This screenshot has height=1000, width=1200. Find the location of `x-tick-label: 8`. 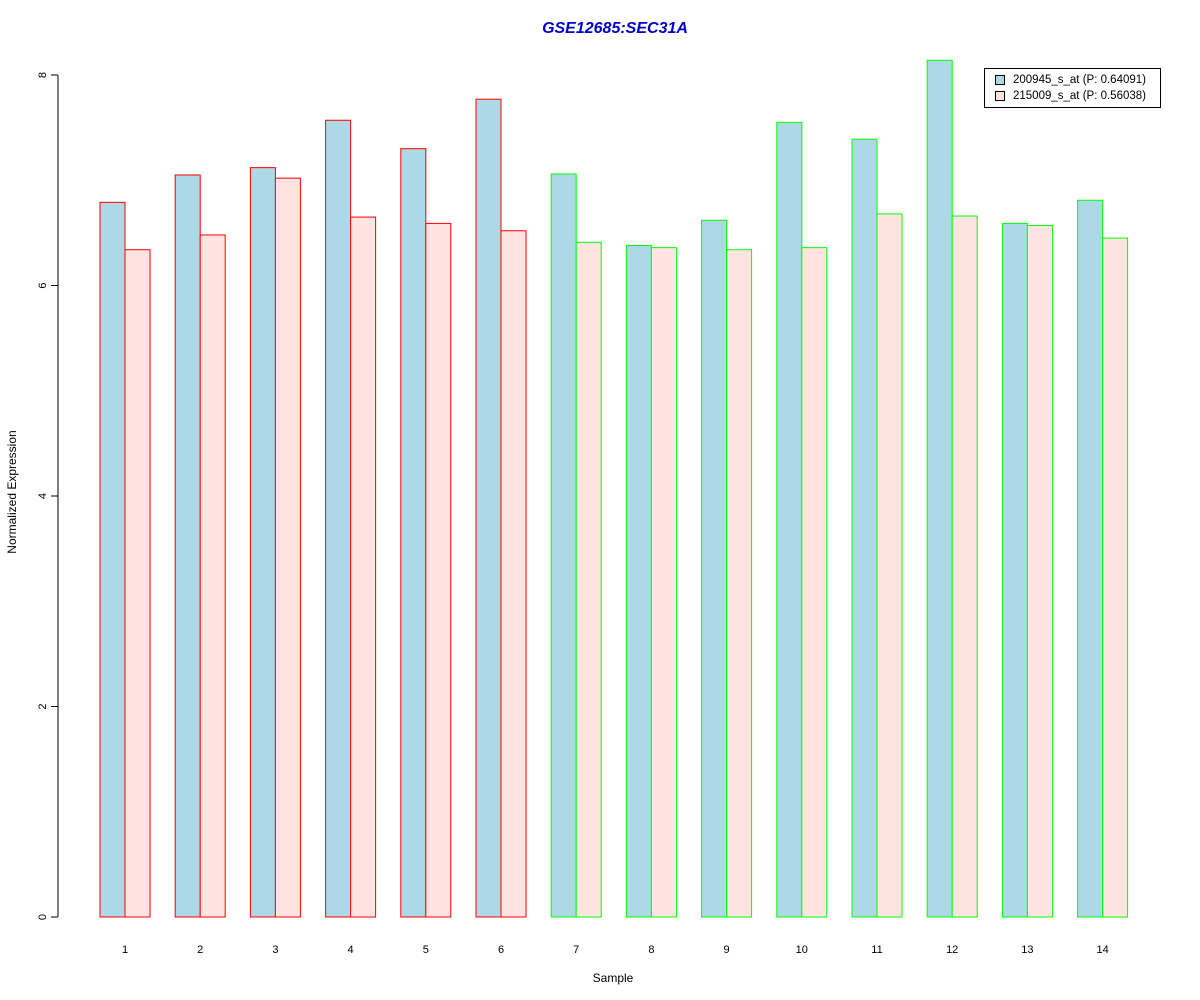

x-tick-label: 8 is located at coordinates (651, 950).